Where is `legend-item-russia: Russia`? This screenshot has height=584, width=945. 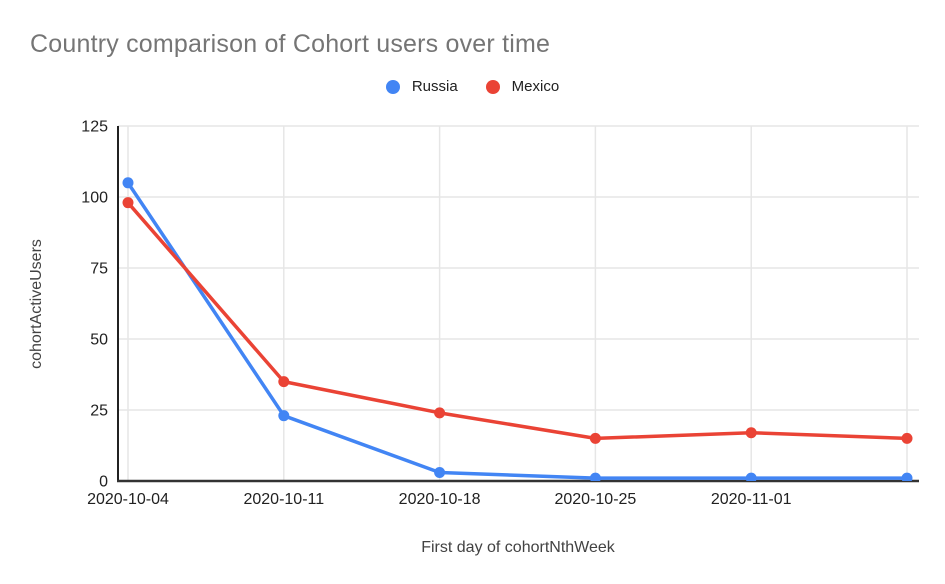 legend-item-russia: Russia is located at coordinates (421, 86).